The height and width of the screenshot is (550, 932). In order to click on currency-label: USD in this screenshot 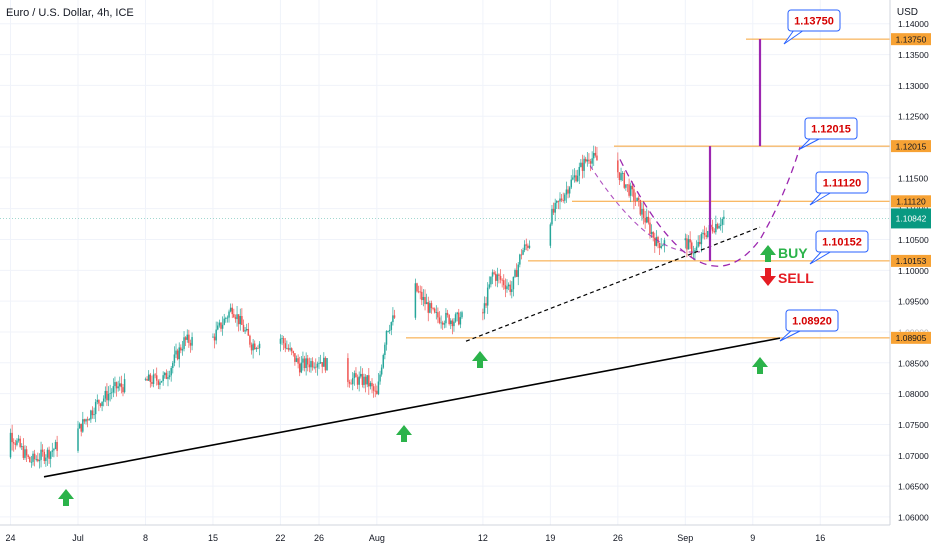, I will do `click(907, 12)`.